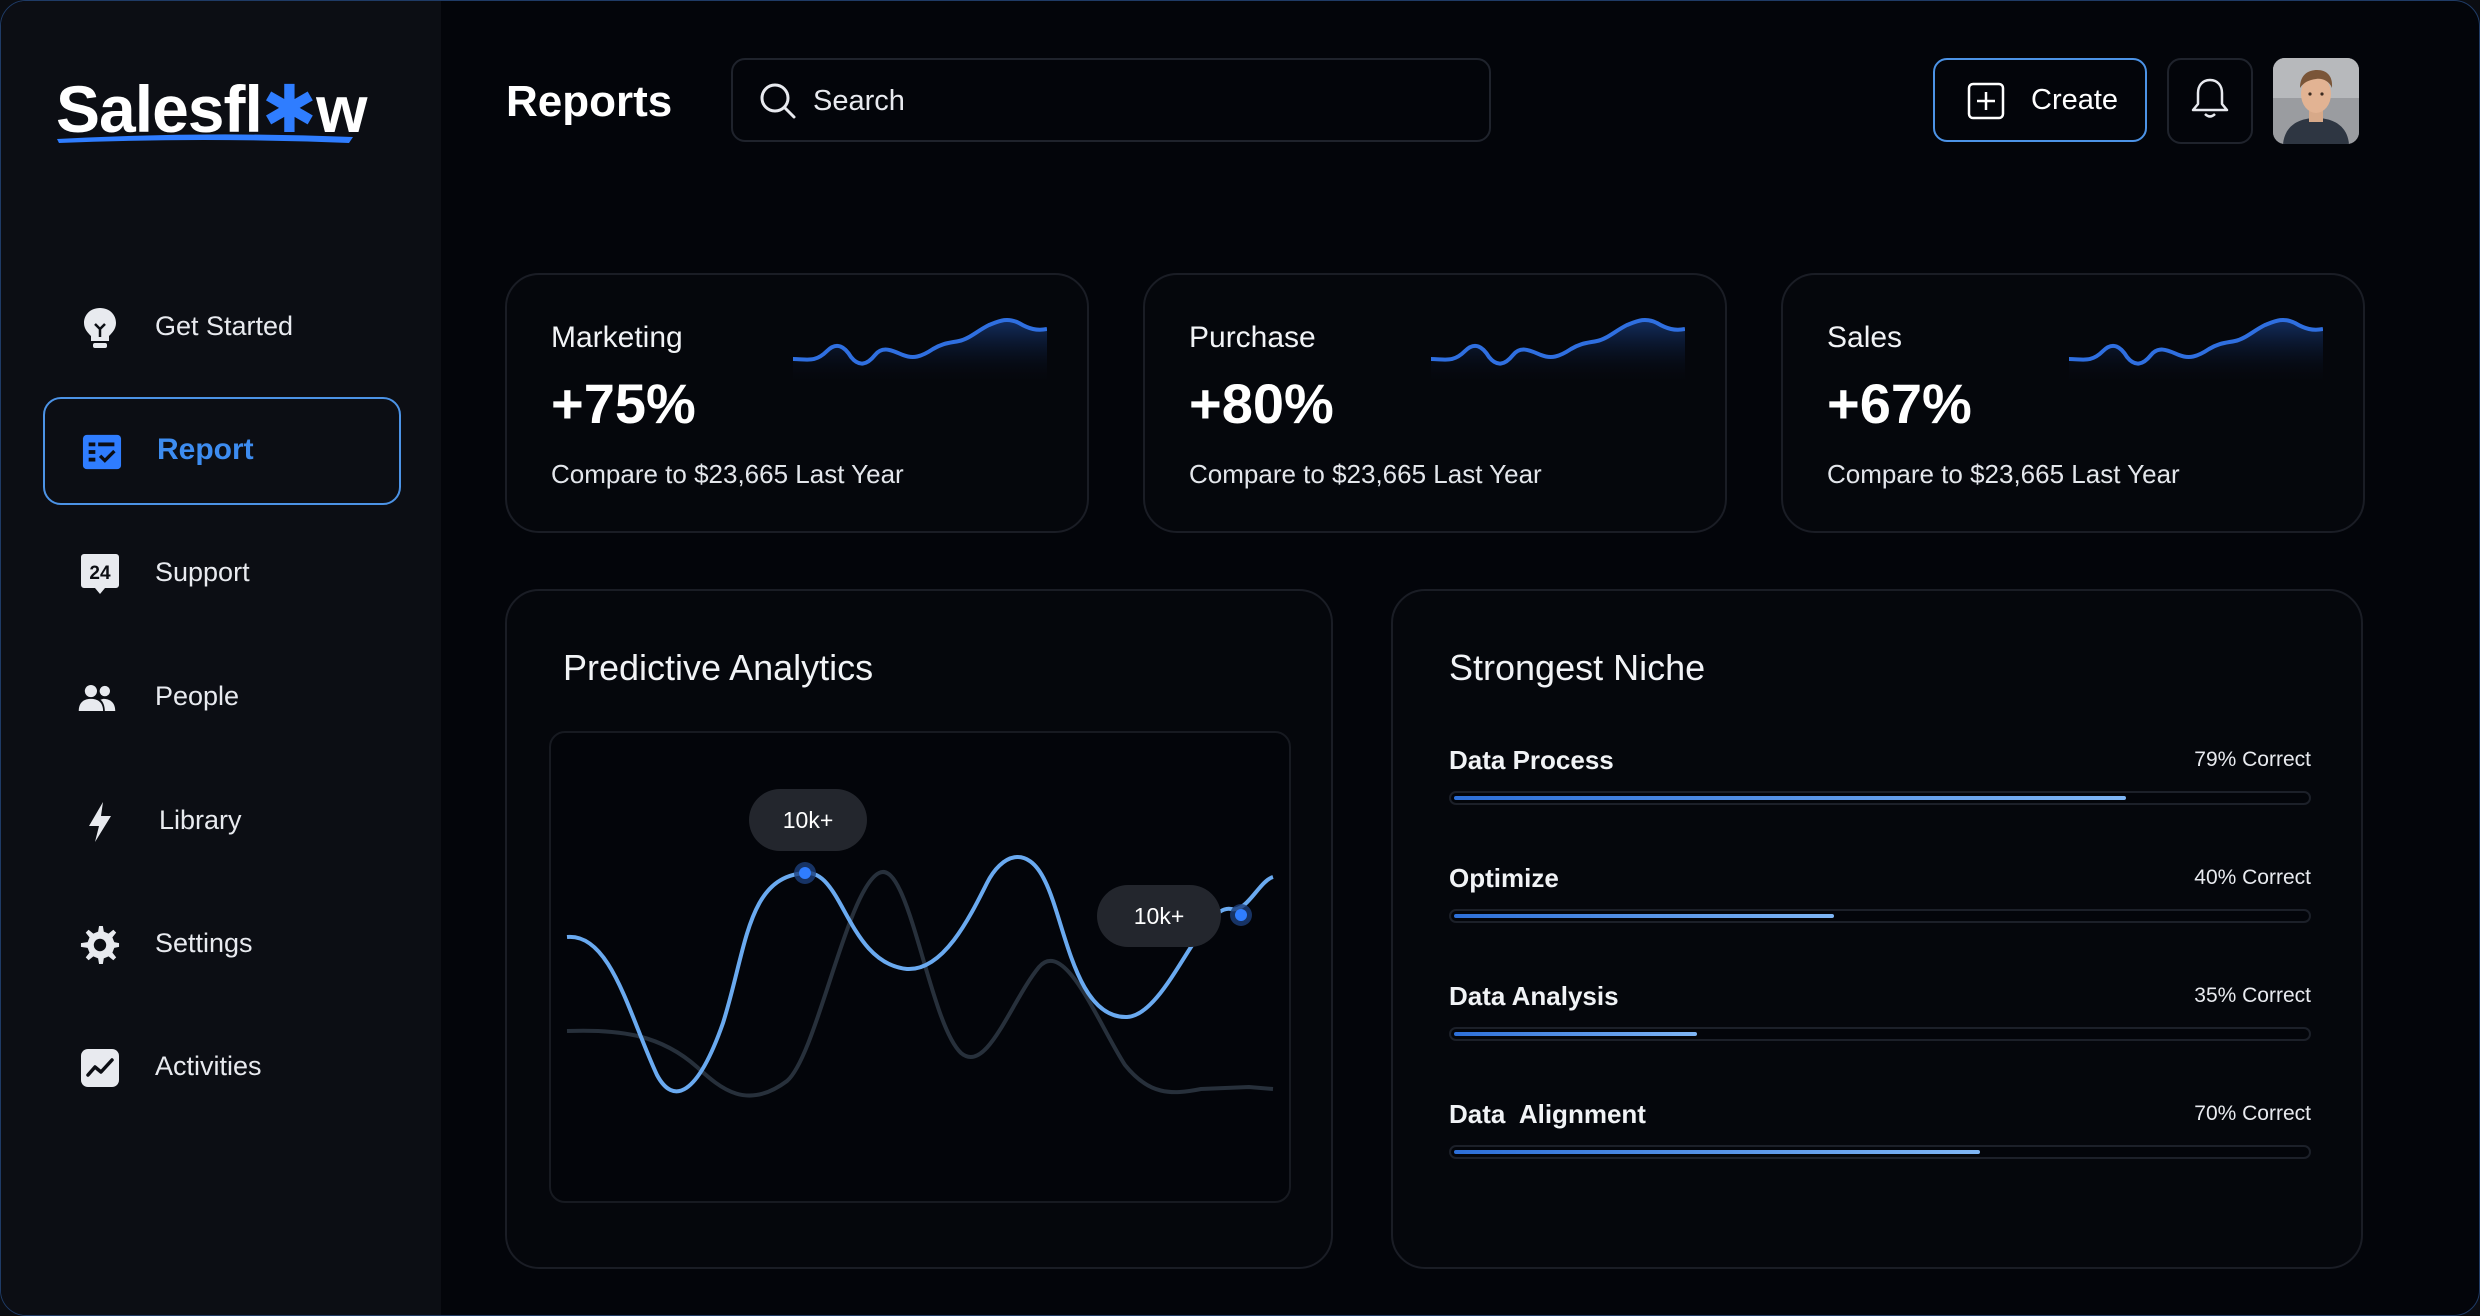 This screenshot has height=1316, width=2480. Describe the element at coordinates (100, 822) in the screenshot. I see `lightning-icon` at that location.